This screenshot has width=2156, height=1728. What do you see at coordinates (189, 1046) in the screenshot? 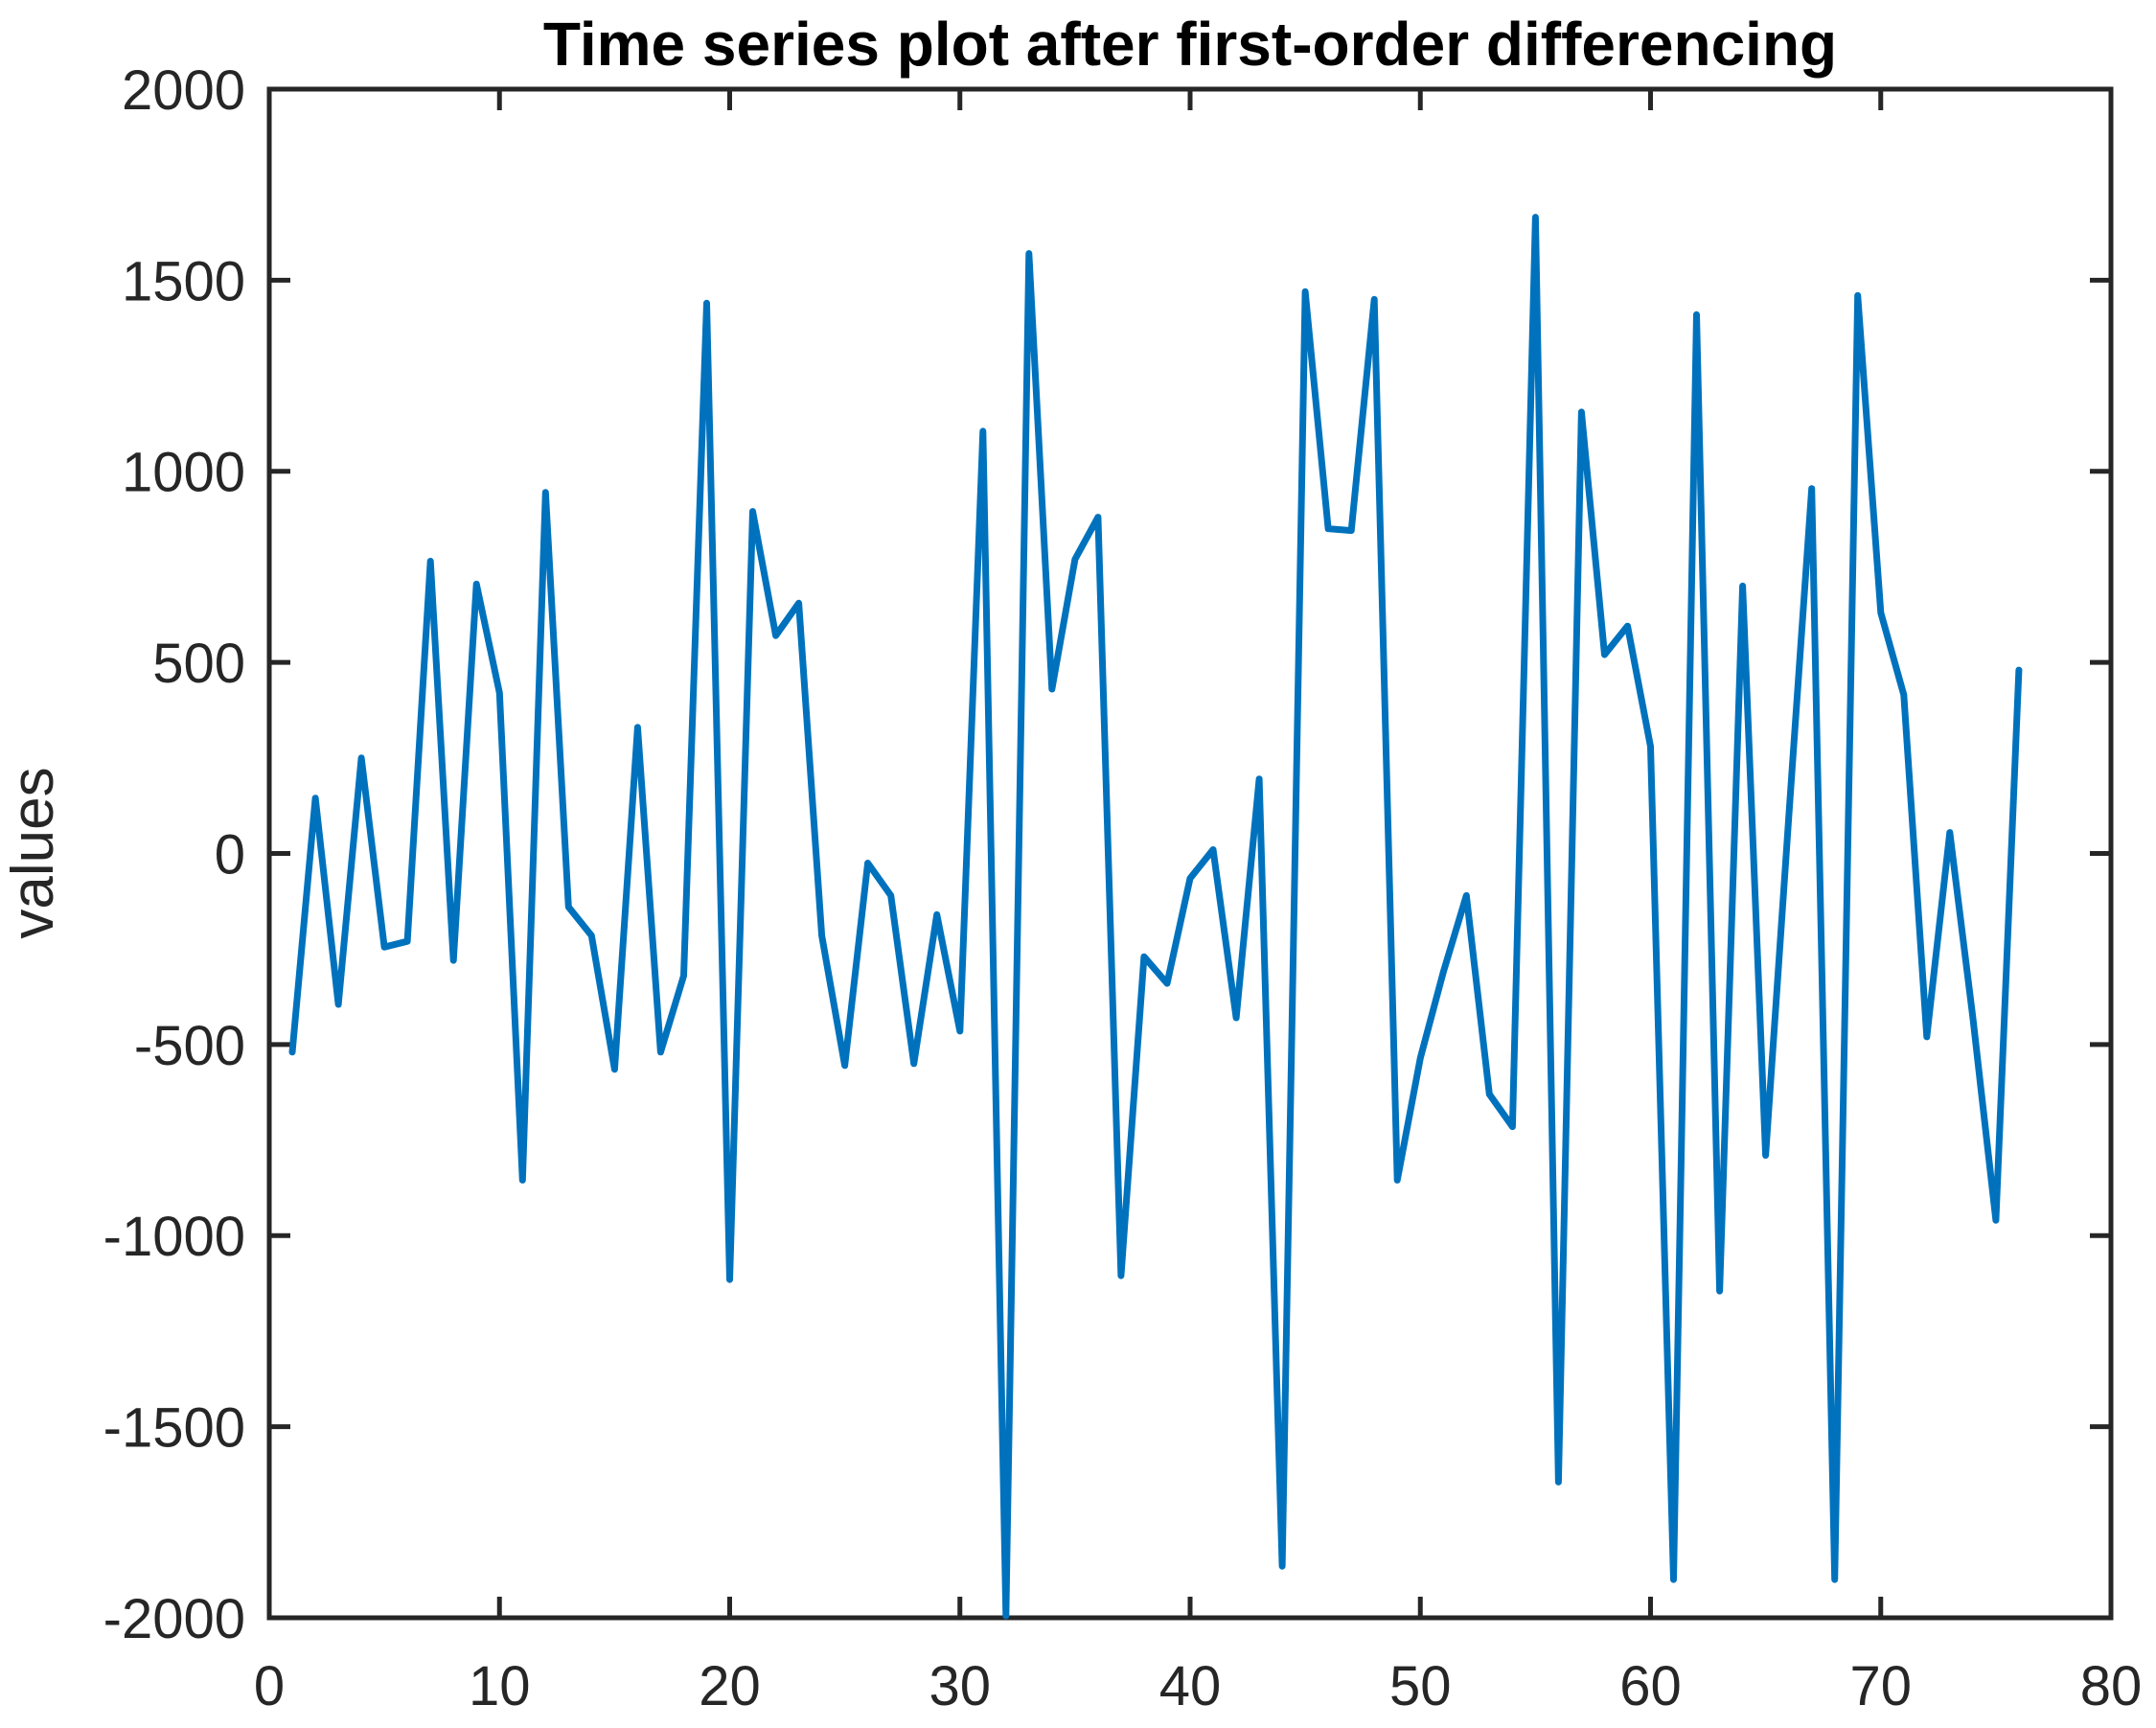
I see `y-tick-label: -500` at bounding box center [189, 1046].